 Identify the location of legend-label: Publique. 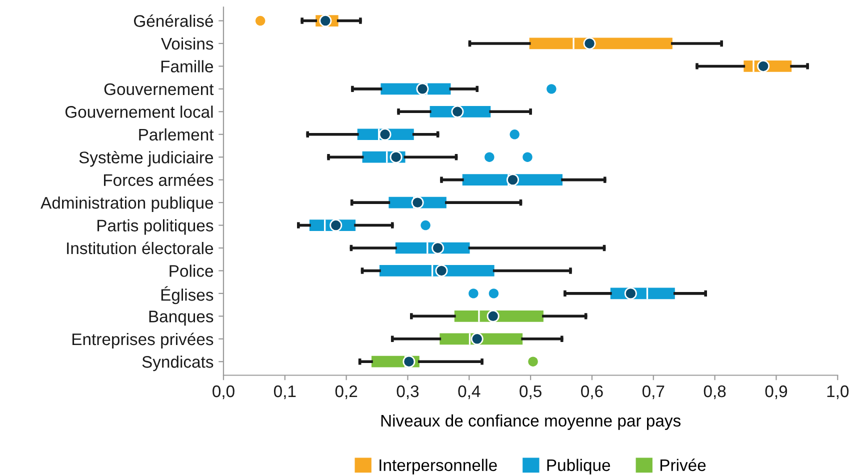
(578, 466).